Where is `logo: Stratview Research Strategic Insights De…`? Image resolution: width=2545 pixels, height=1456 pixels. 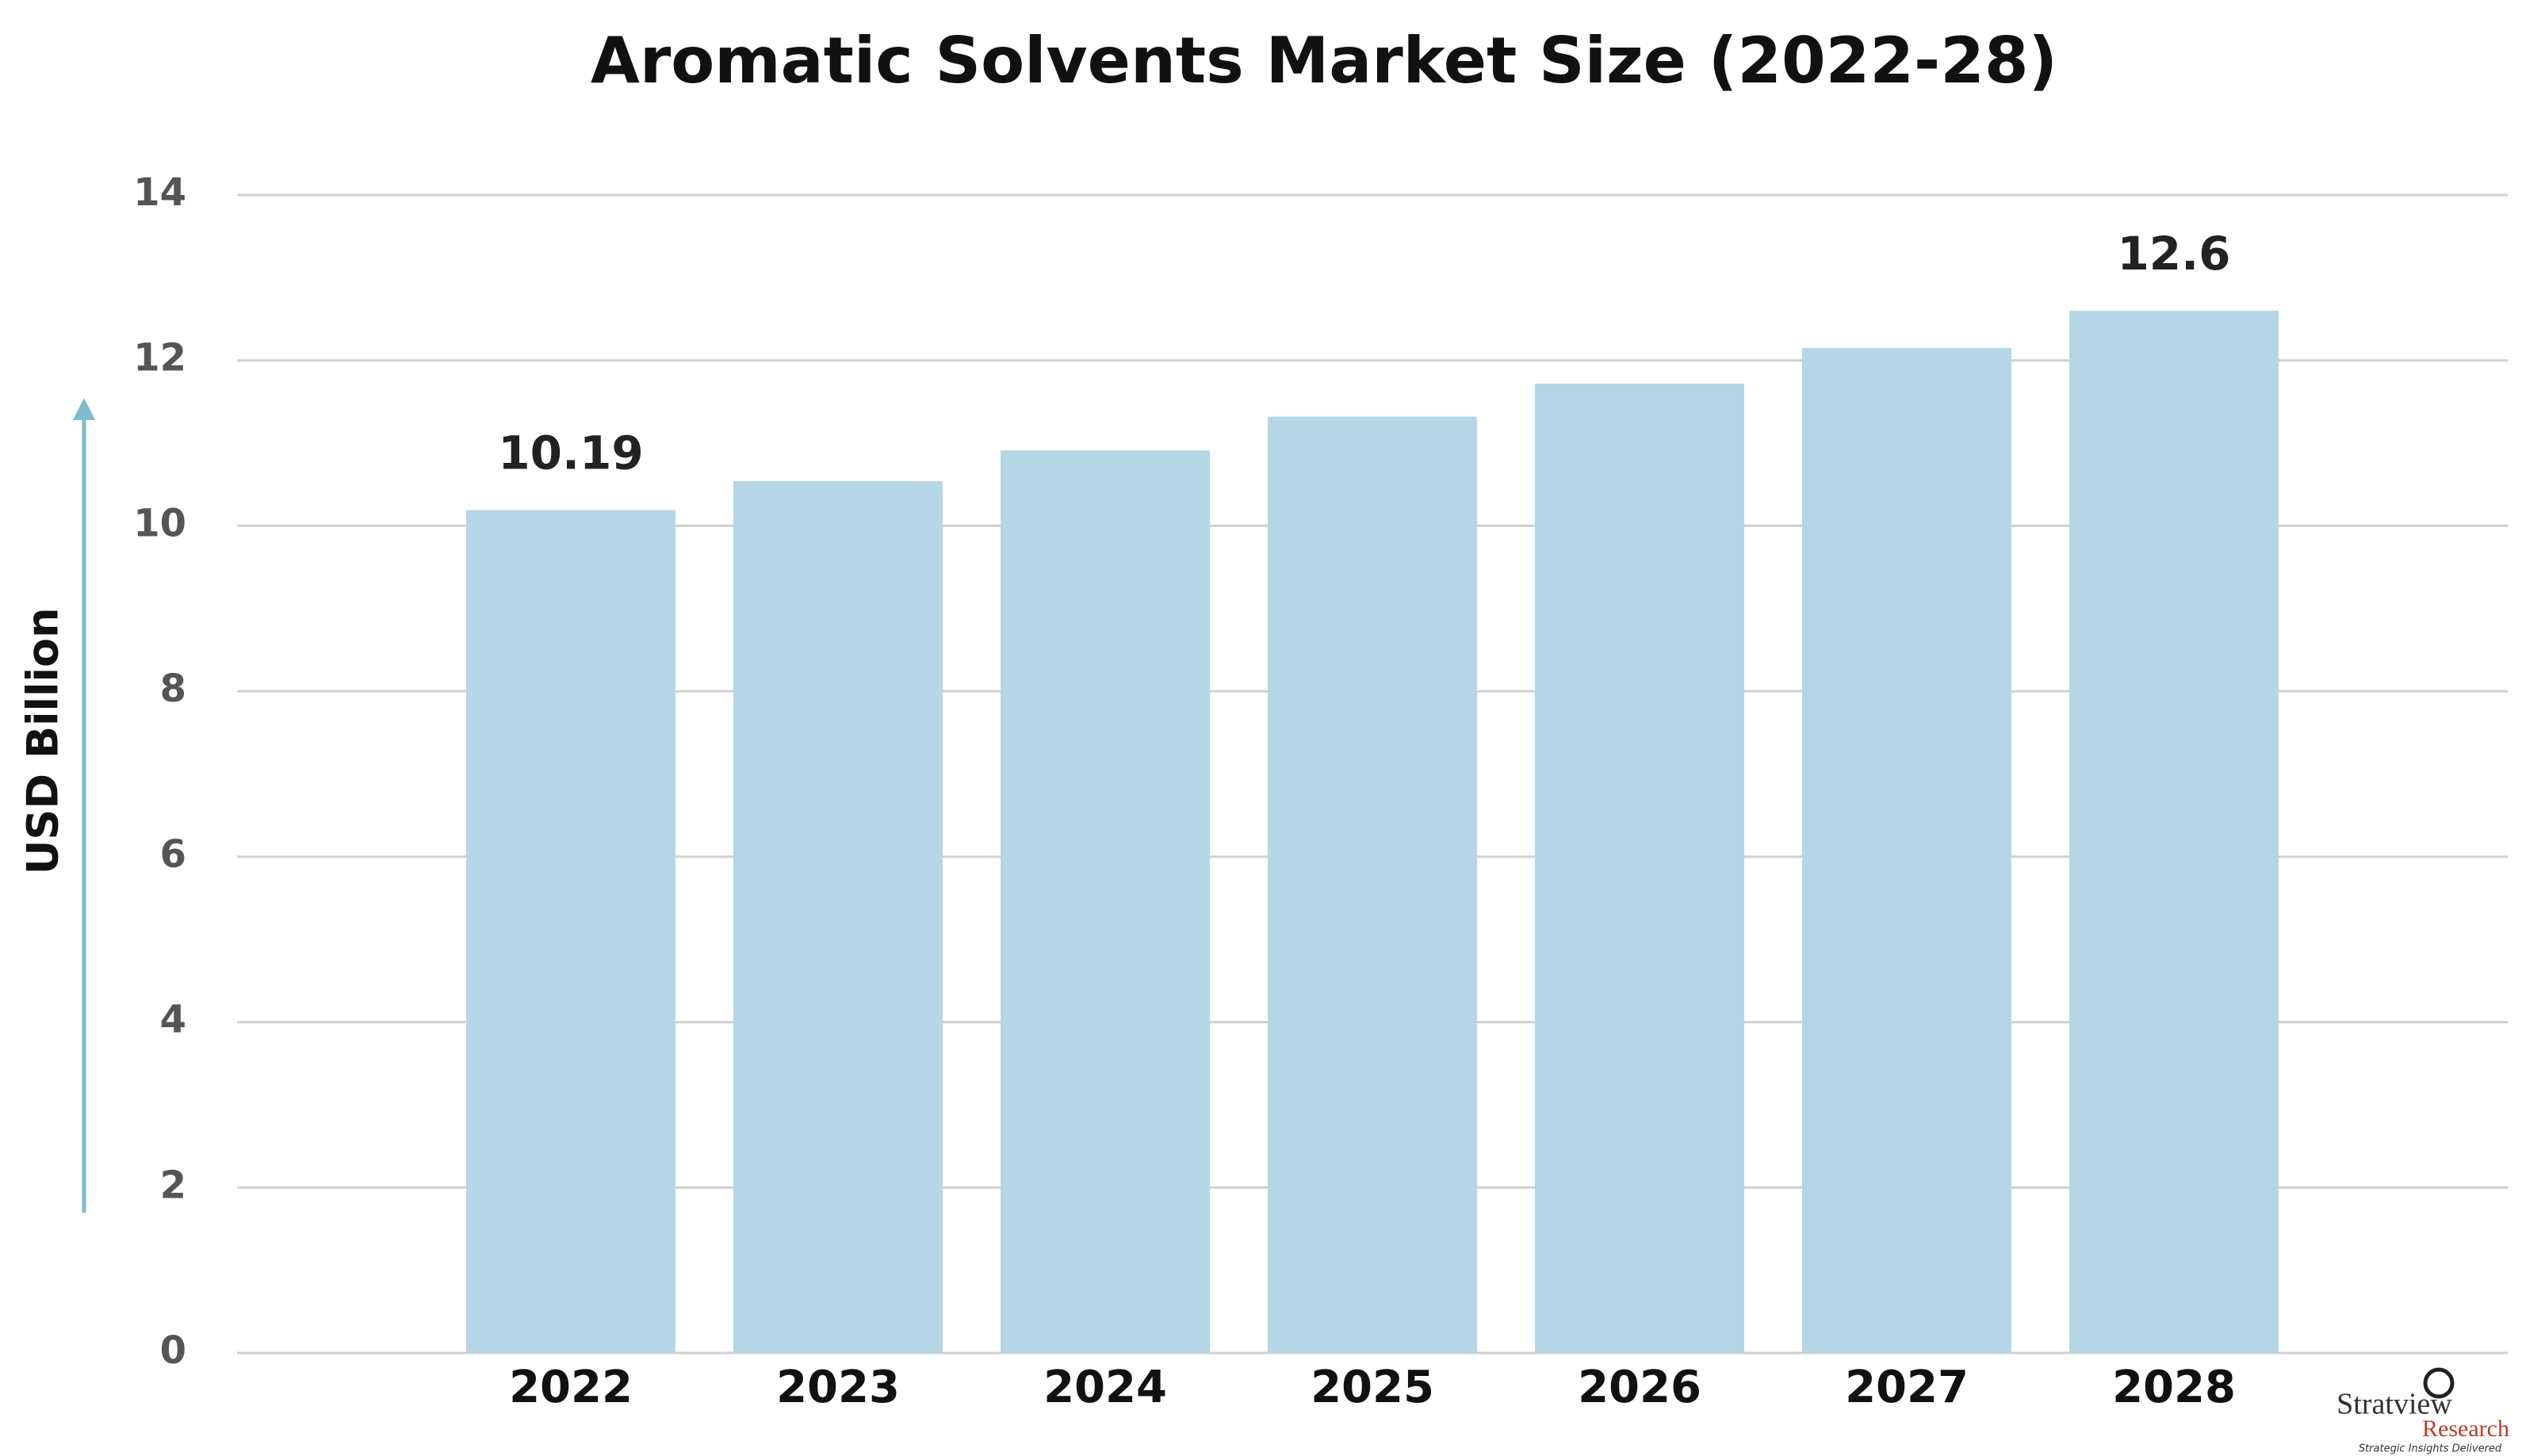
logo: Stratview Research Strategic Insights De… is located at coordinates (2422, 1411).